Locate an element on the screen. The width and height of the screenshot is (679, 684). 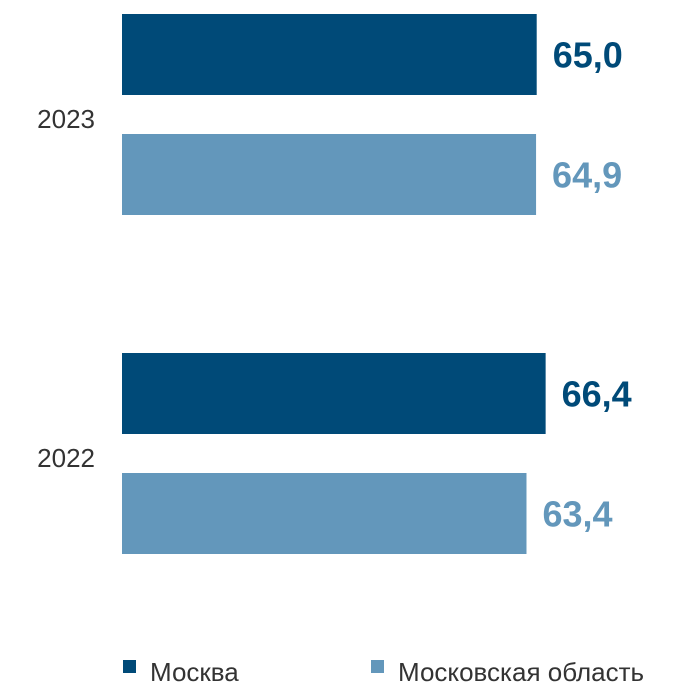
legend-label-moskva: Москва is located at coordinates (194, 670).